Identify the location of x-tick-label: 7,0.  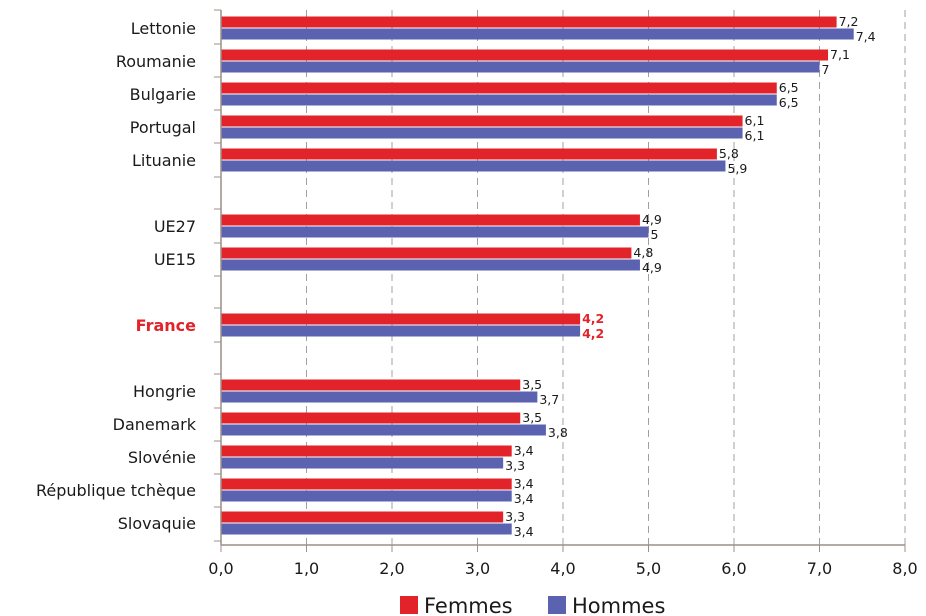
(819, 568).